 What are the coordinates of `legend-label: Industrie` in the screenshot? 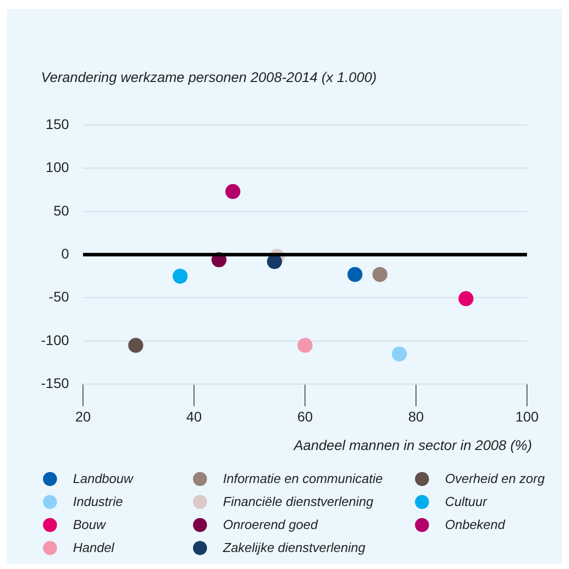 It's located at (98, 501).